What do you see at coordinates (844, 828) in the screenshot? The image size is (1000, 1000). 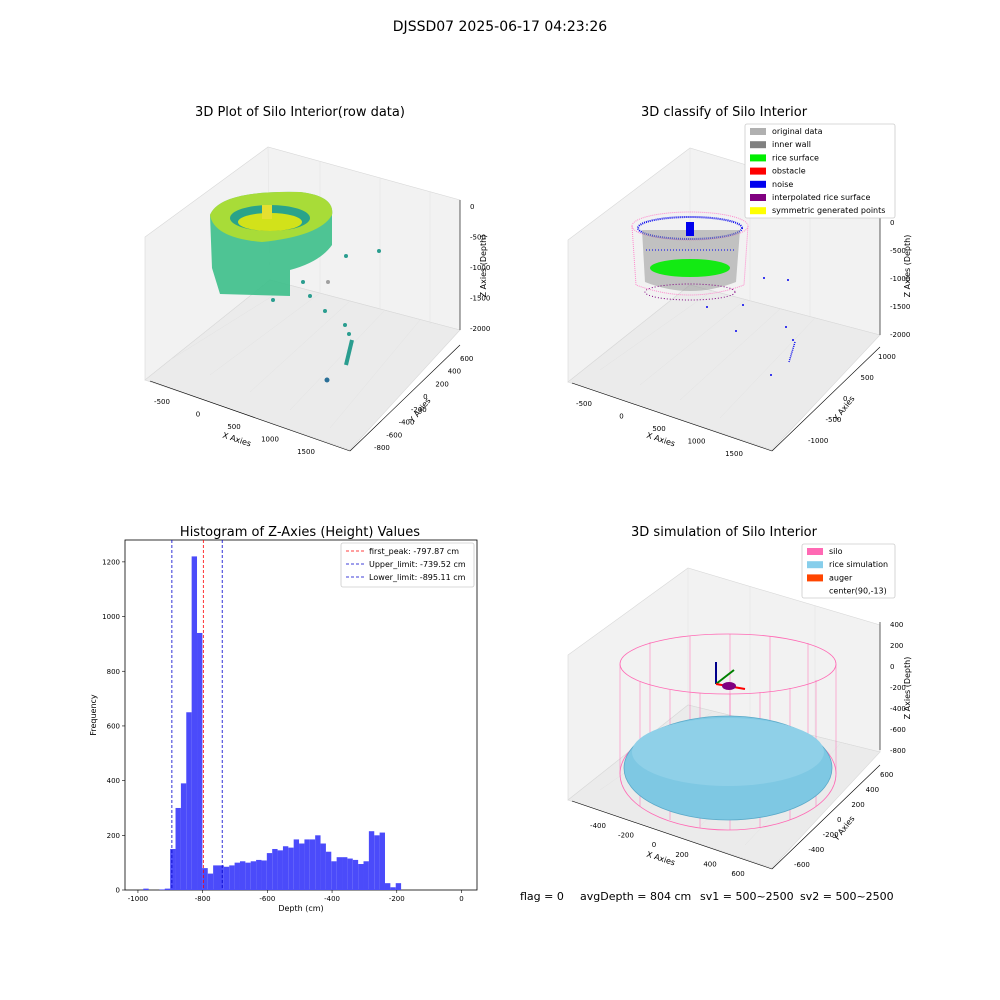 I see `plot4-ylabel: Y Axies` at bounding box center [844, 828].